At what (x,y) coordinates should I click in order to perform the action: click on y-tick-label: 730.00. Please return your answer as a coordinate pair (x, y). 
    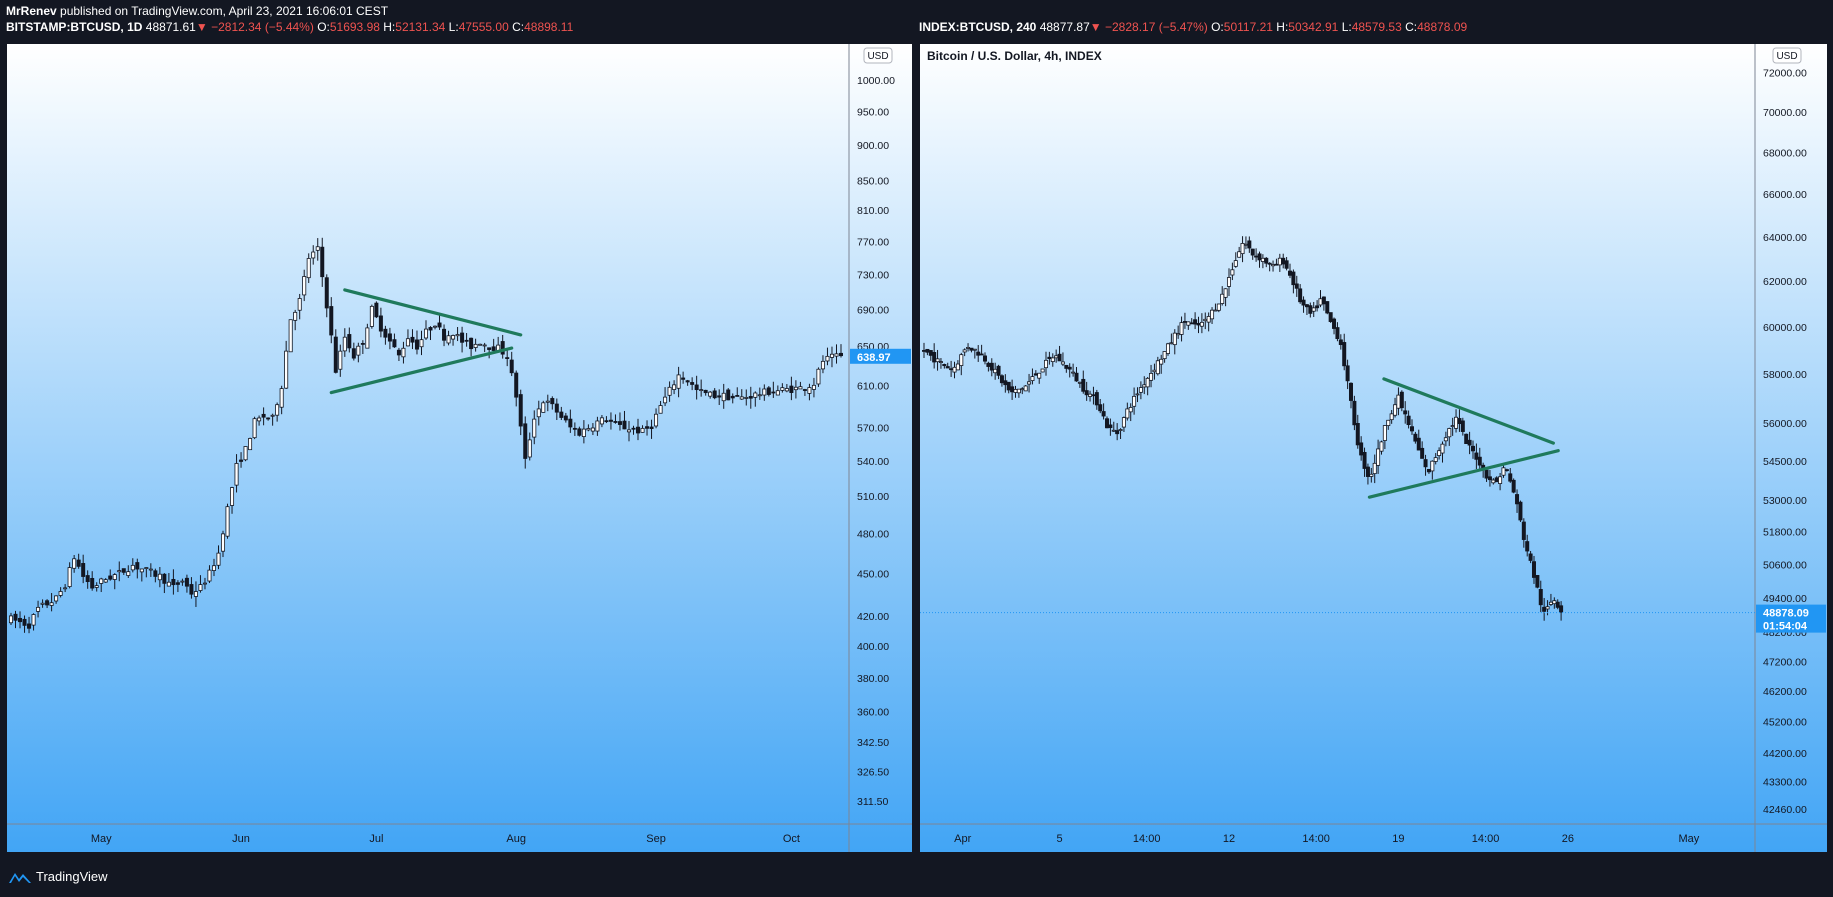
    Looking at the image, I should click on (873, 275).